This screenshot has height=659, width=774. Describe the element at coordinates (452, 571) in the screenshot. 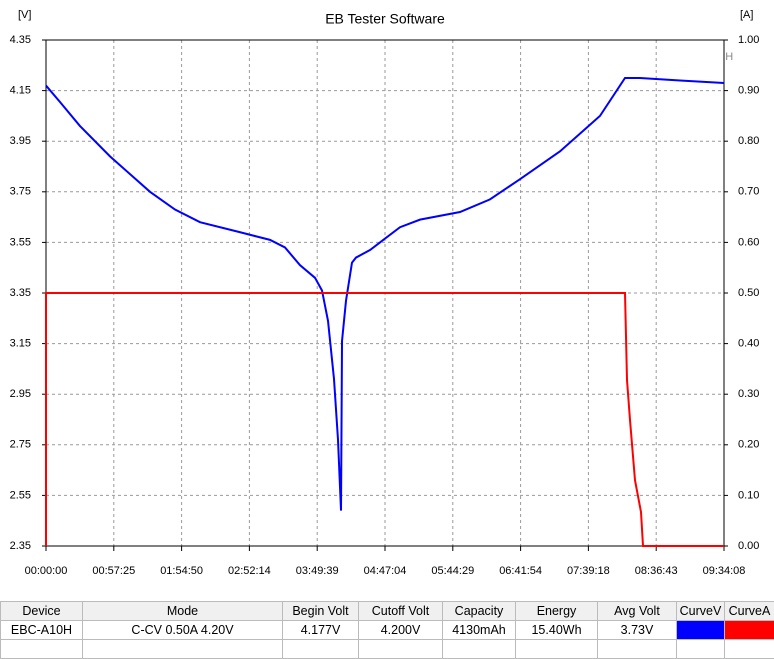

I see `x-tick-label: 05:44:29` at that location.